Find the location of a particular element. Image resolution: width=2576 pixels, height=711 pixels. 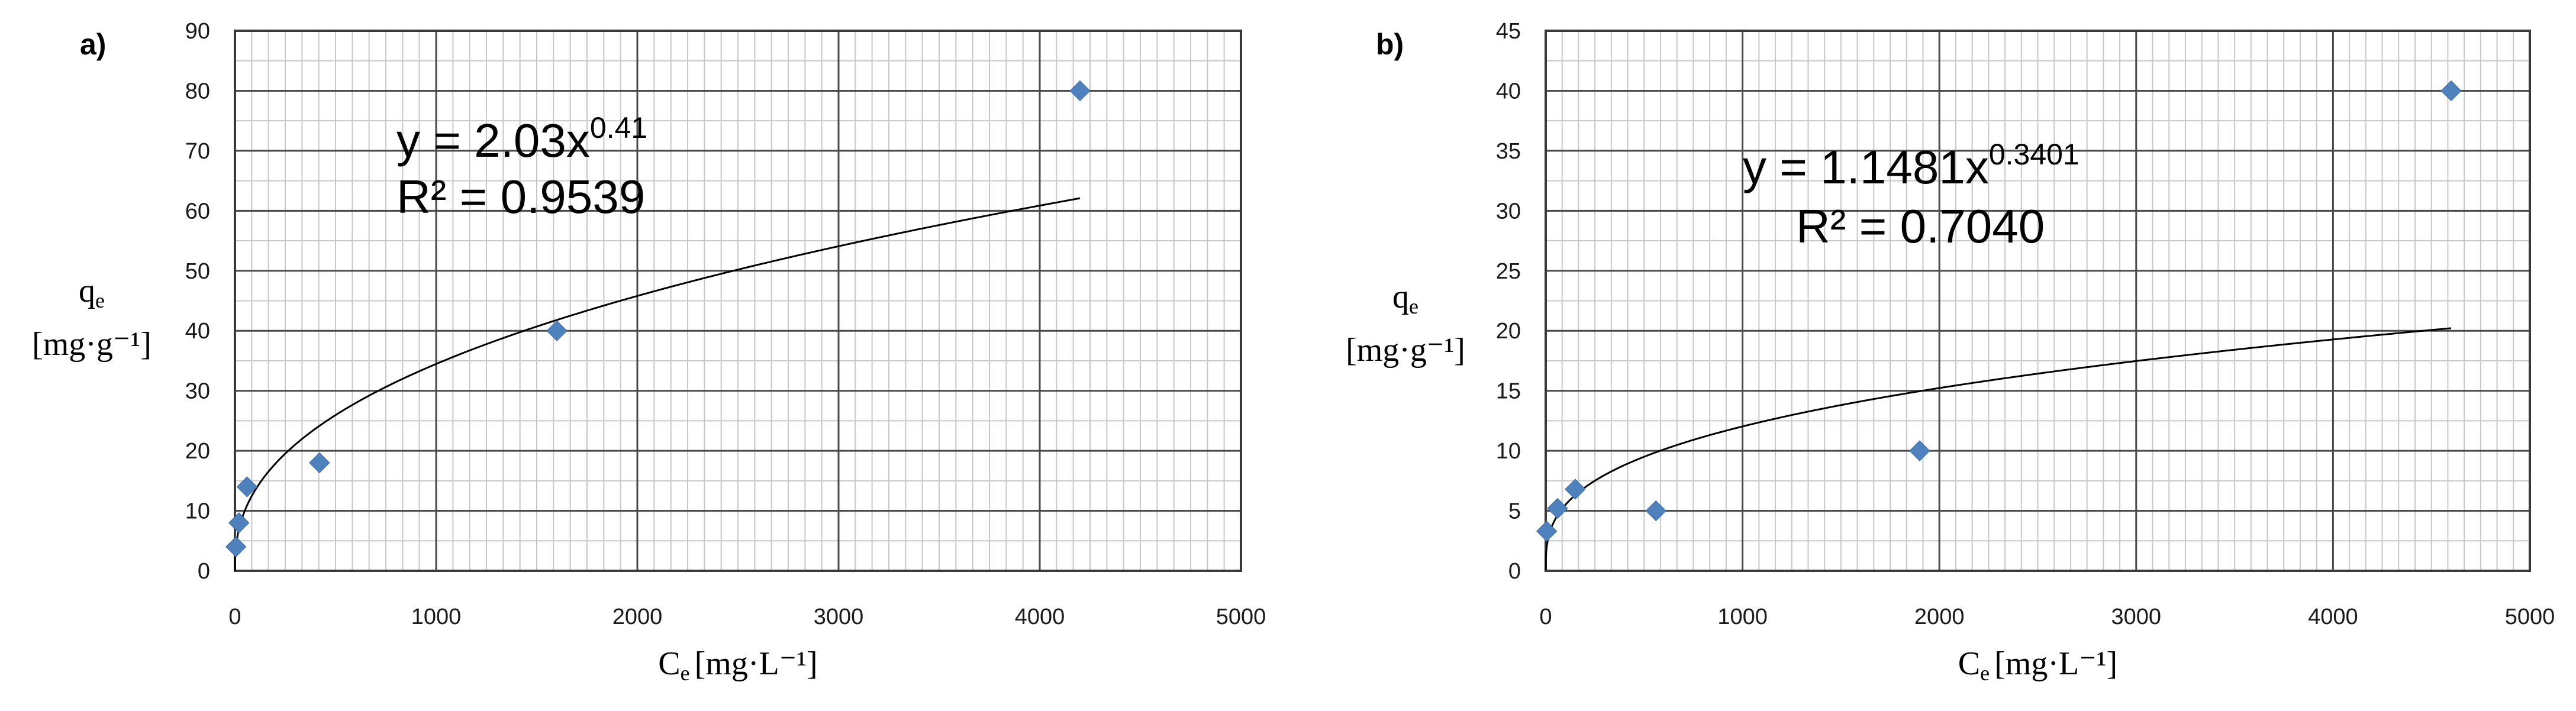

y-tick-label: 35 is located at coordinates (1508, 151).